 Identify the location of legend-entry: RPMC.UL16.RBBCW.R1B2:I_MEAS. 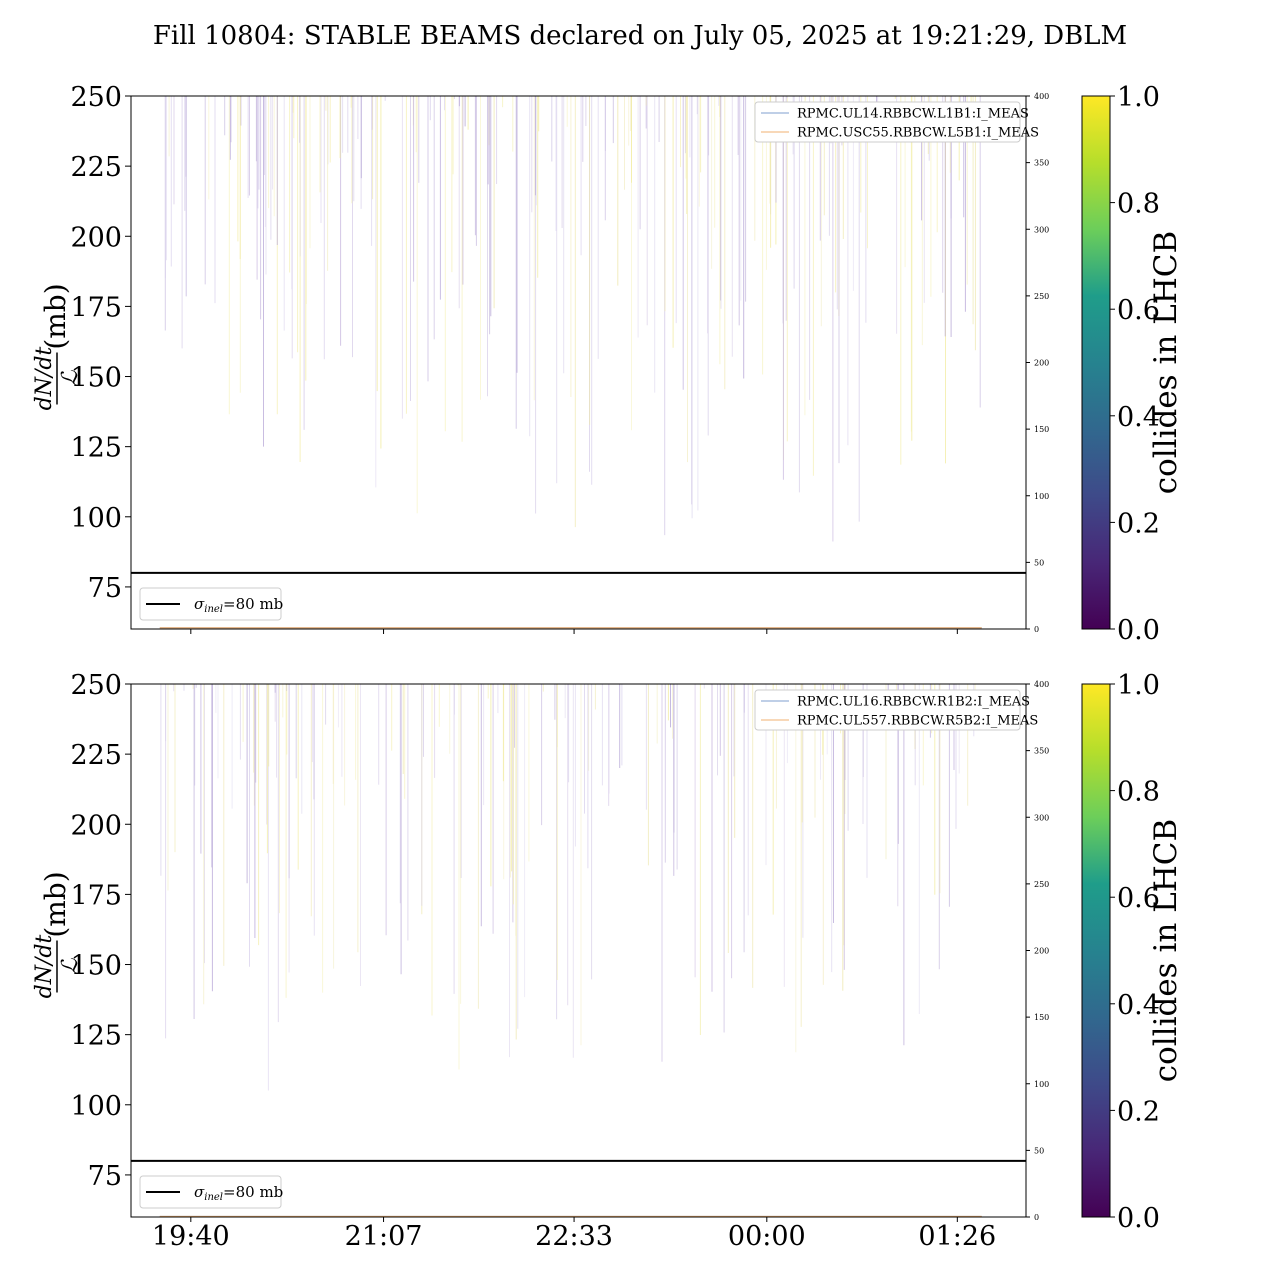
(913, 702).